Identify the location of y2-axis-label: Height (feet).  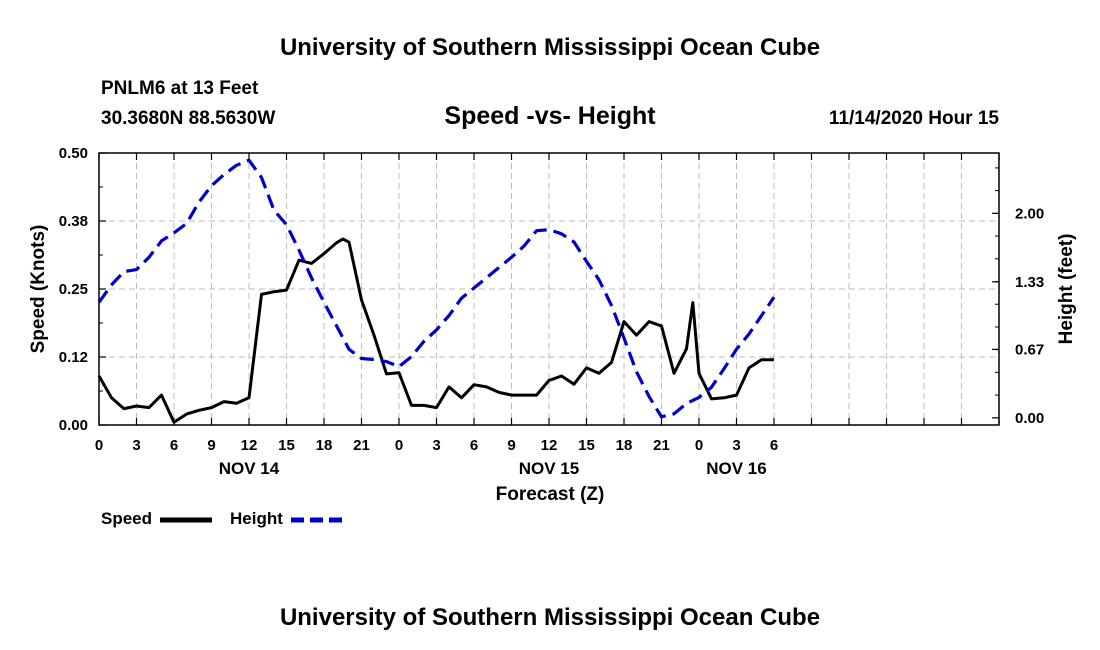
(1066, 289).